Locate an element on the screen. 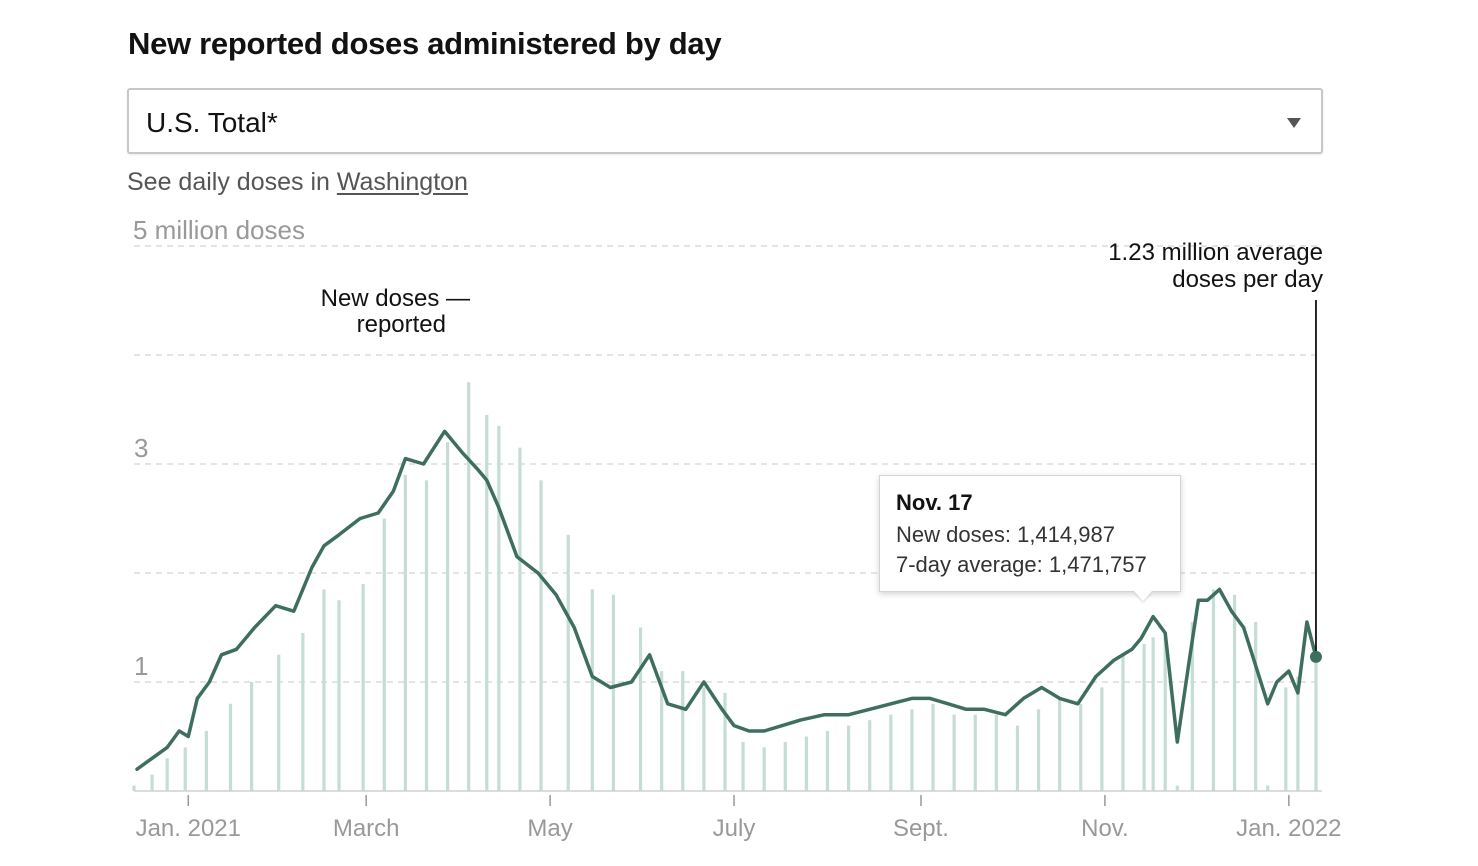 This screenshot has width=1478, height=866. new-doses-annotation-line1: New doses — is located at coordinates (395, 298).